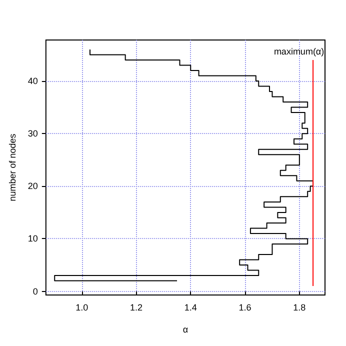 The image size is (346, 346). What do you see at coordinates (299, 51) in the screenshot?
I see `series-label: maximum(α)` at bounding box center [299, 51].